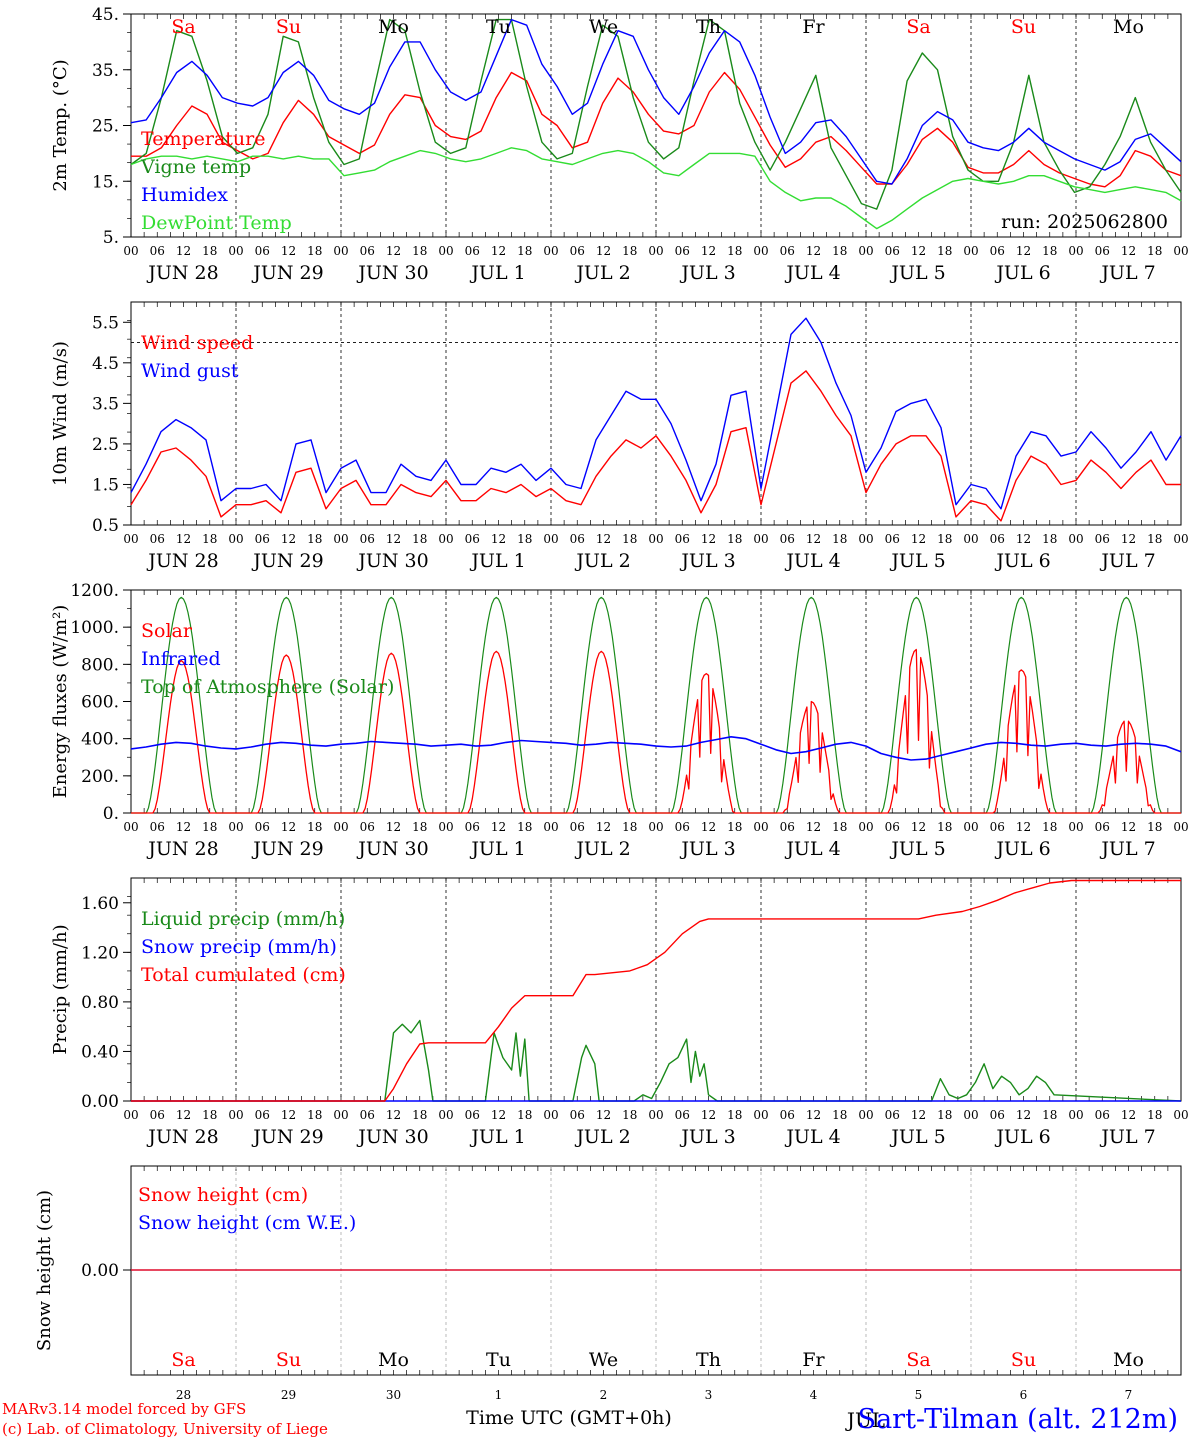 The image size is (1194, 1440). I want to click on legend-entry: Wind gust, so click(190, 371).